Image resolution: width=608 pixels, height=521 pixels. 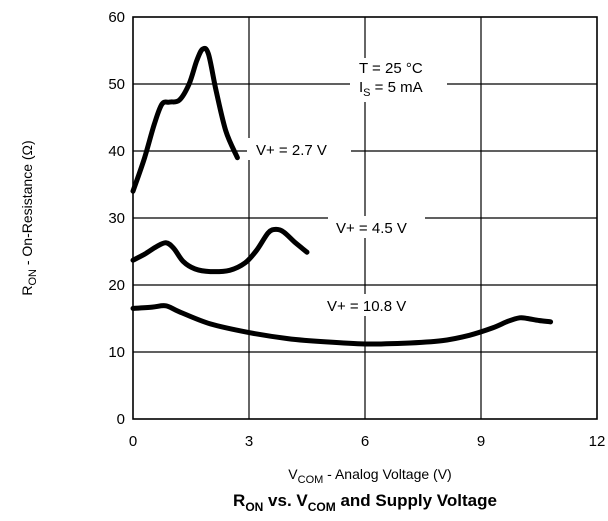 I want to click on y-tick-label: 30, so click(x=116, y=218).